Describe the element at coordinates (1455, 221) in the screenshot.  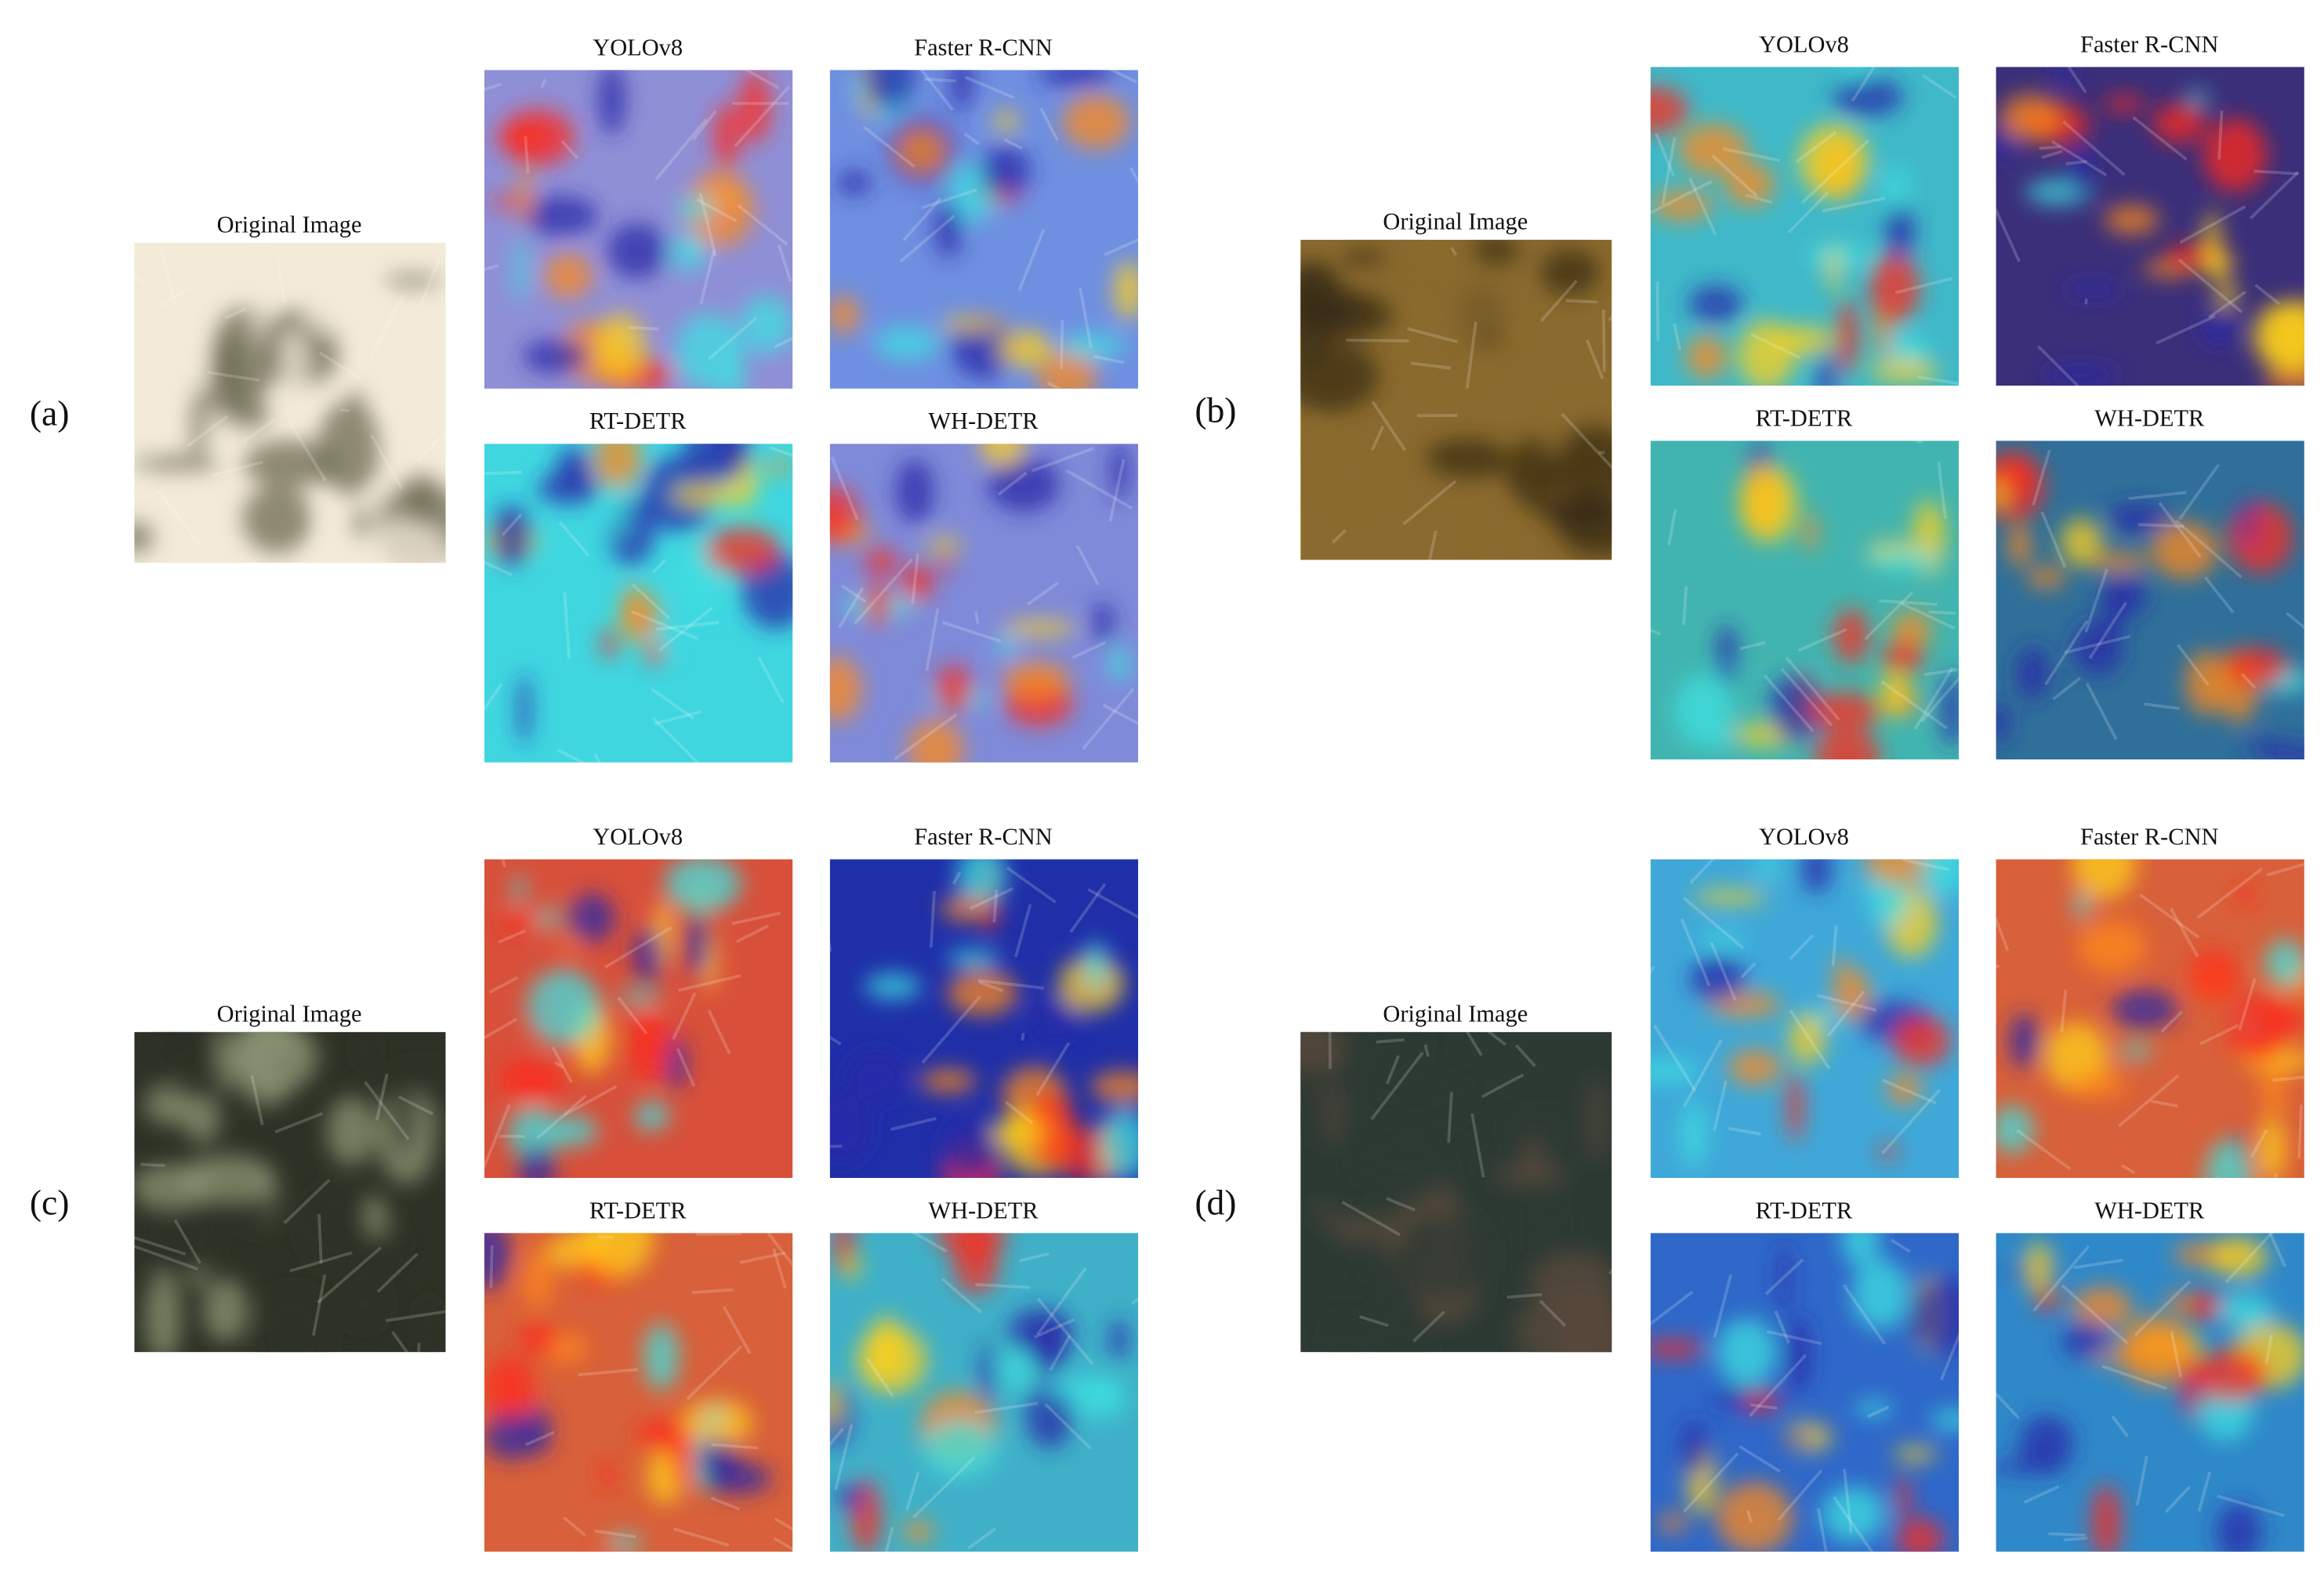
I see `original-caption: Original Image` at that location.